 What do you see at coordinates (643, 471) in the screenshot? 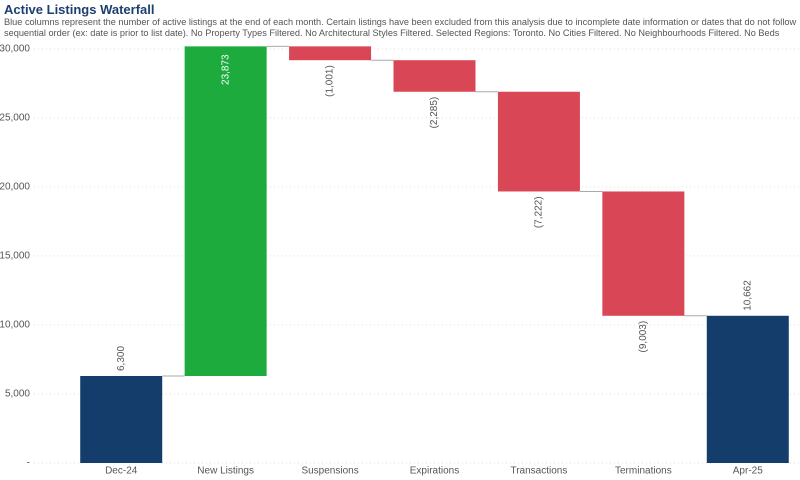
I see `x-tick-label: Terminations` at bounding box center [643, 471].